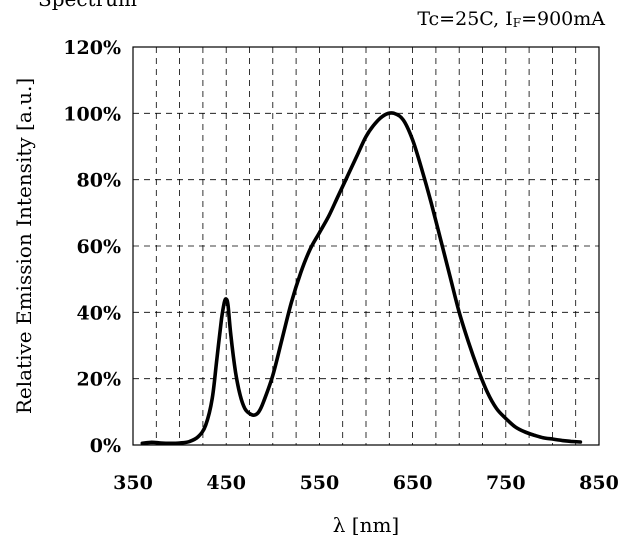 This screenshot has width=627, height=540. What do you see at coordinates (99, 313) in the screenshot?
I see `y-tick-label: 40%` at bounding box center [99, 313].